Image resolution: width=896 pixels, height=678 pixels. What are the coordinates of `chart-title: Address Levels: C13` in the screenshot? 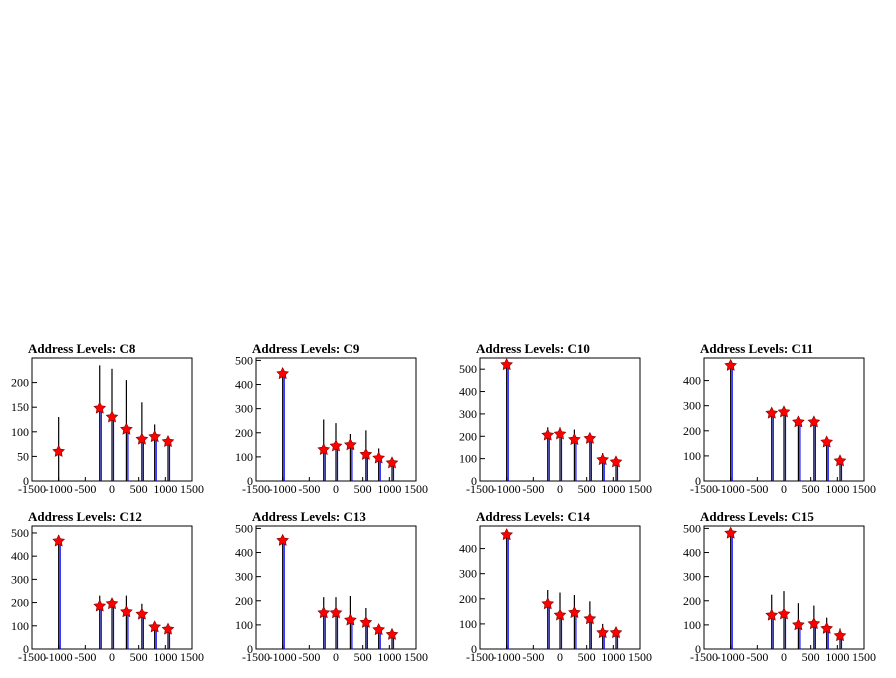 It's located at (309, 516).